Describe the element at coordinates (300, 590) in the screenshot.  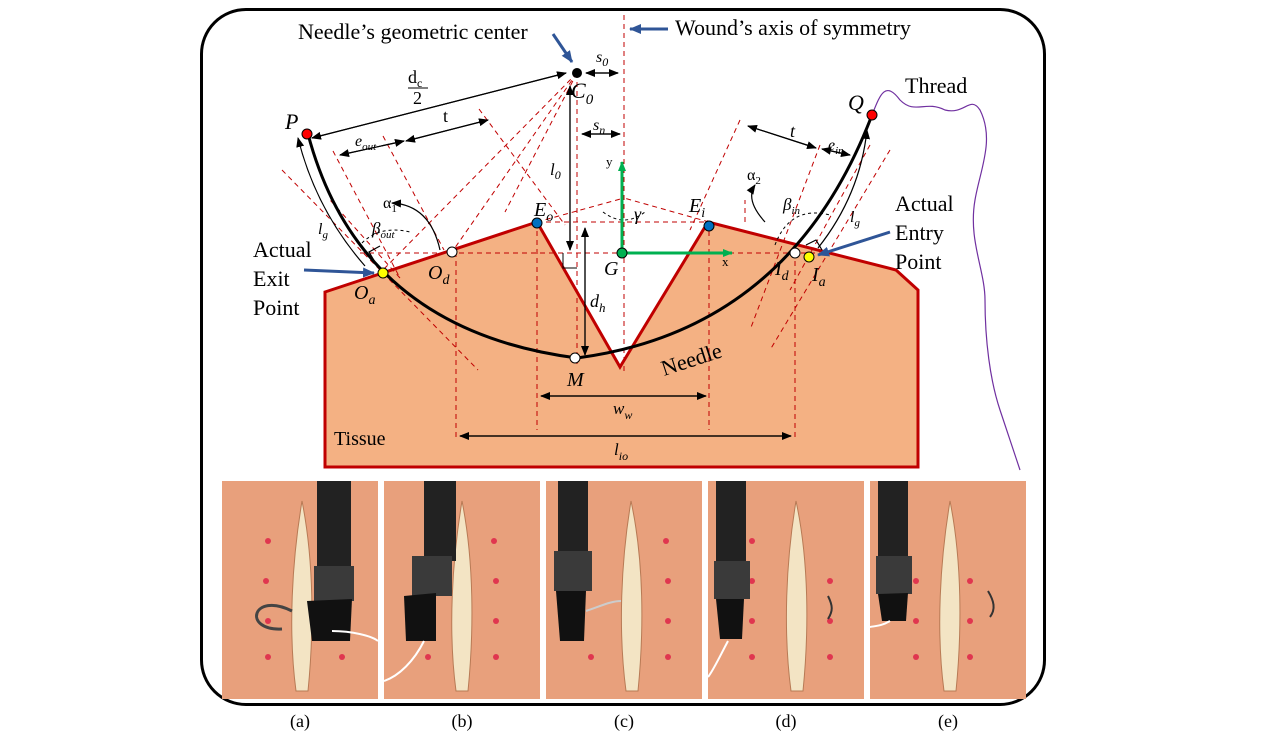
I see `photo-a` at that location.